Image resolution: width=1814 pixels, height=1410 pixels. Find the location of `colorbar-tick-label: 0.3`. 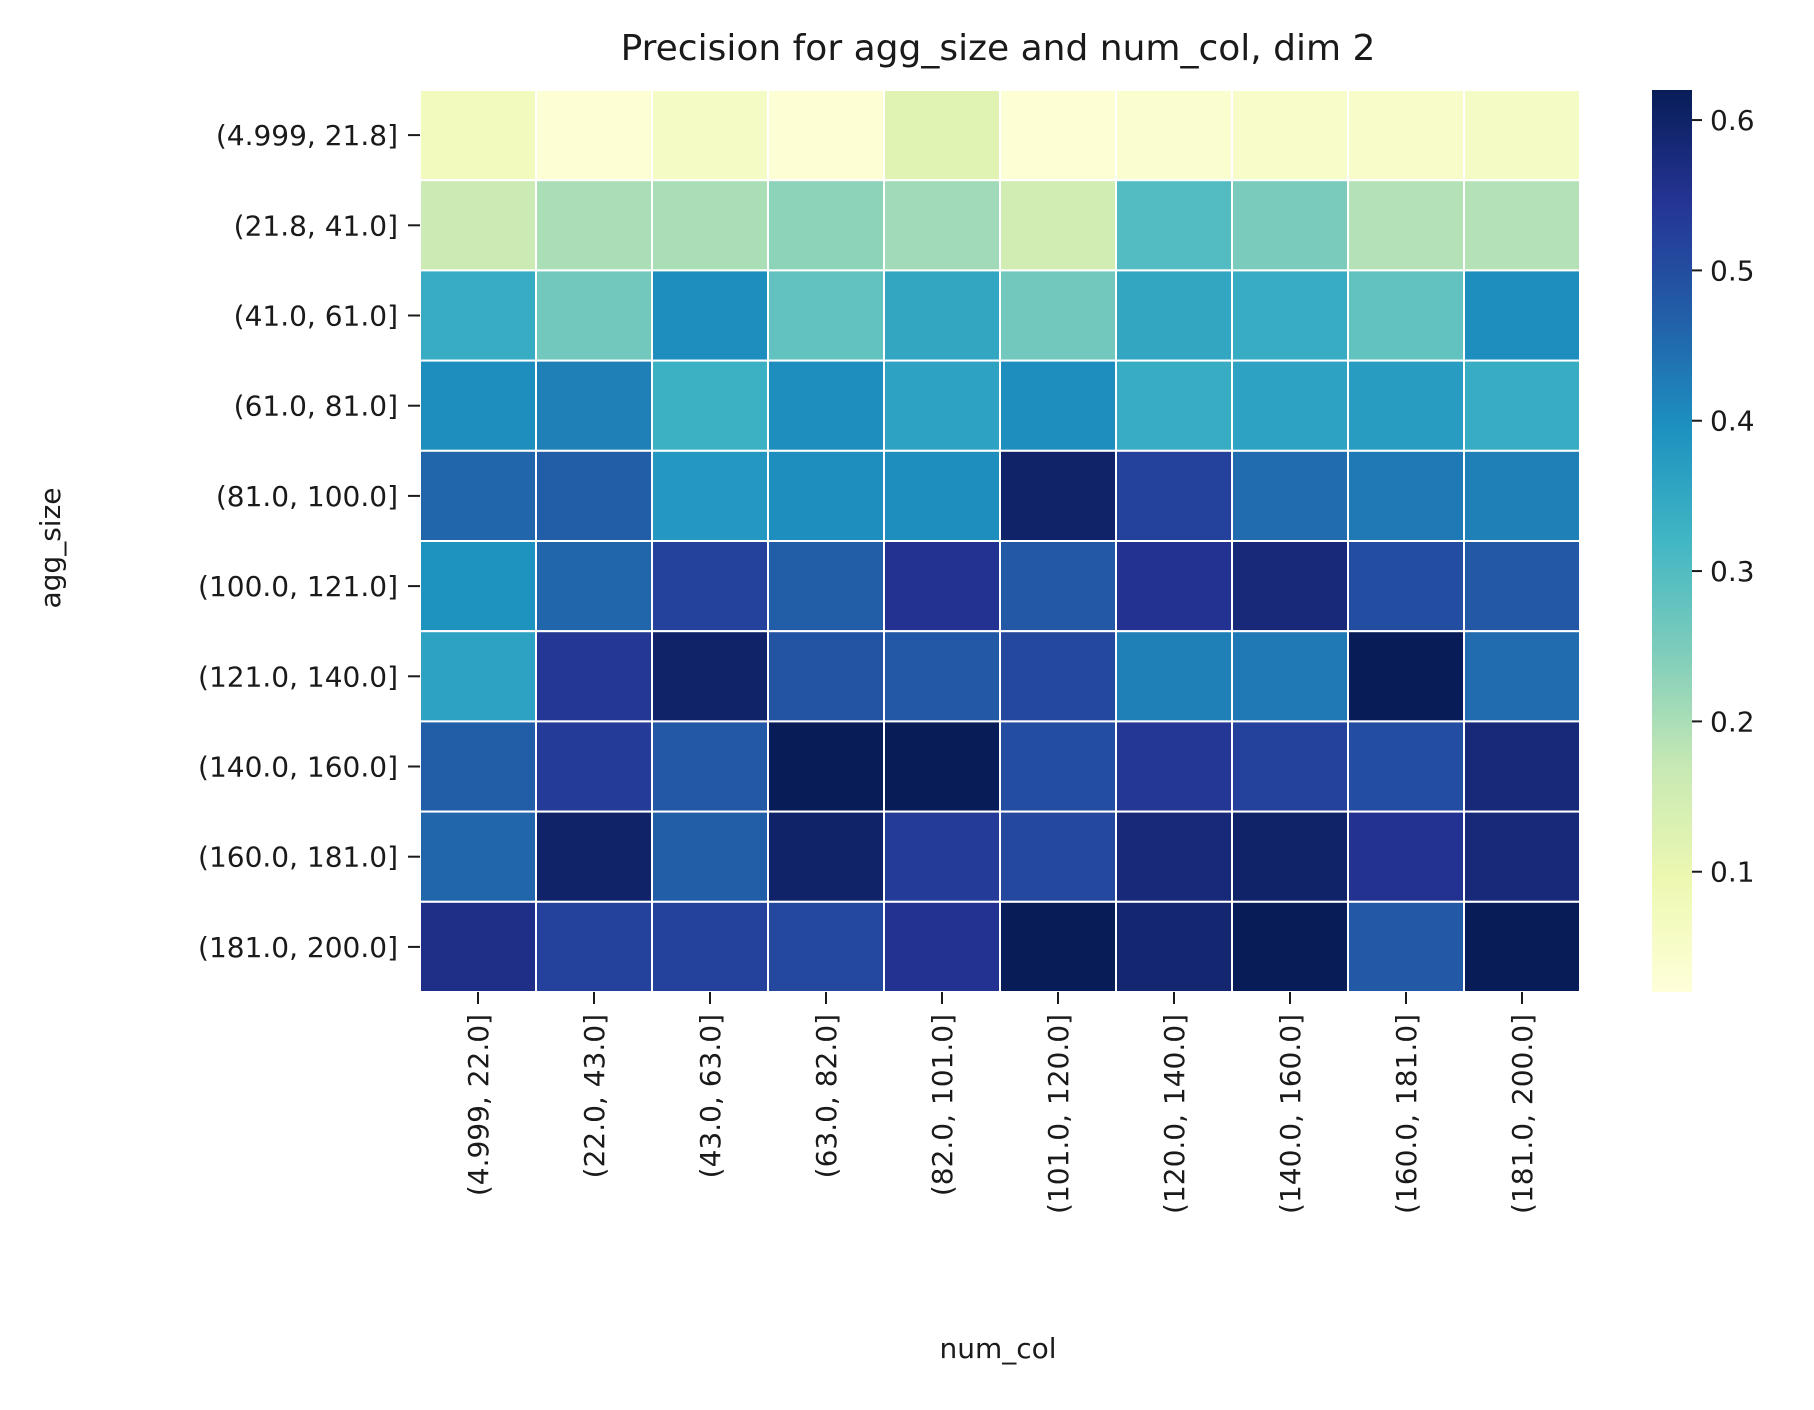

colorbar-tick-label: 0.3 is located at coordinates (1732, 571).